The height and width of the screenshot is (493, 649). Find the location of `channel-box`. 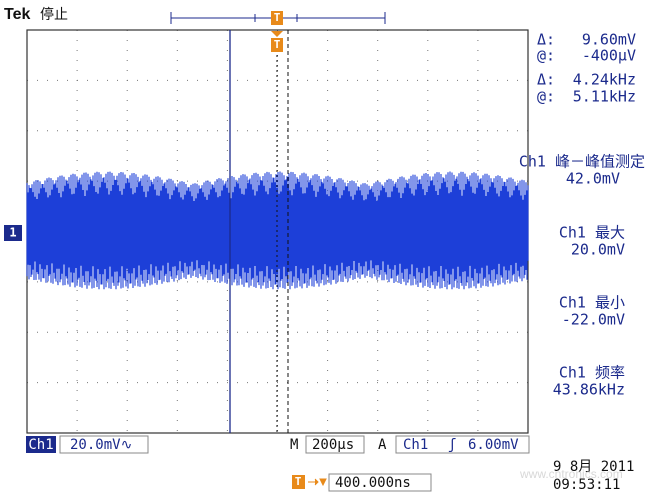

channel-box is located at coordinates (41, 444).